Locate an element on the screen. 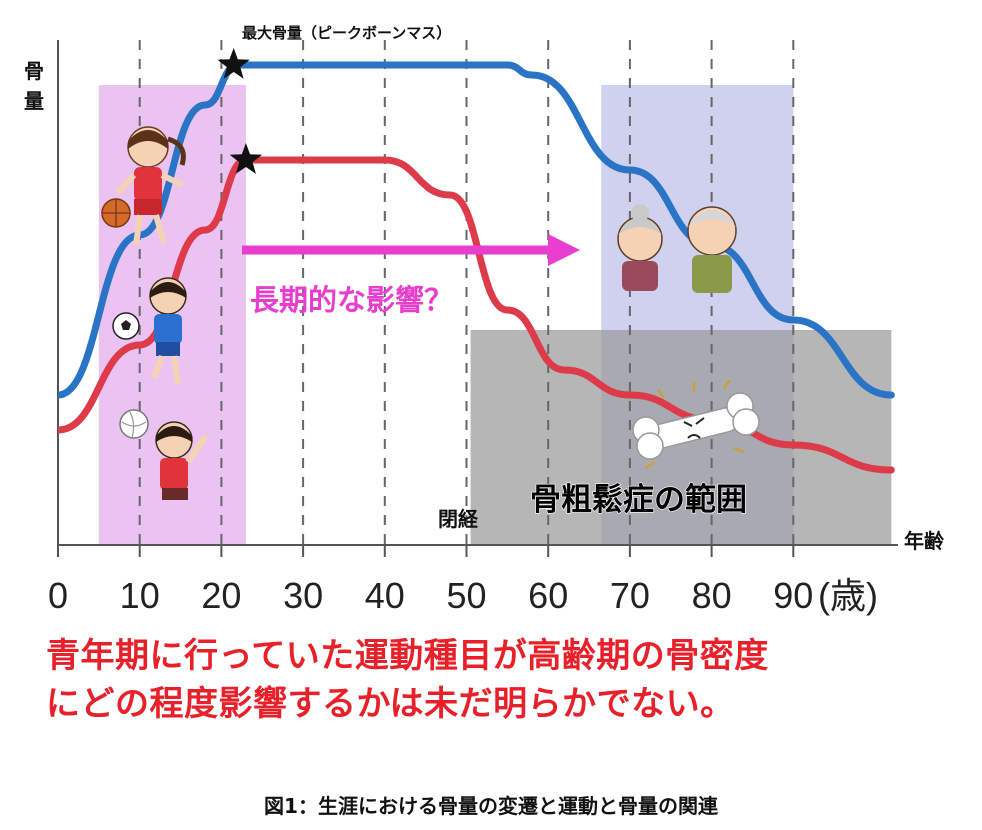 This screenshot has height=830, width=982. note-line-1: 青年期に行っていた運動種目が高齢期の骨密度 is located at coordinates (407, 656).